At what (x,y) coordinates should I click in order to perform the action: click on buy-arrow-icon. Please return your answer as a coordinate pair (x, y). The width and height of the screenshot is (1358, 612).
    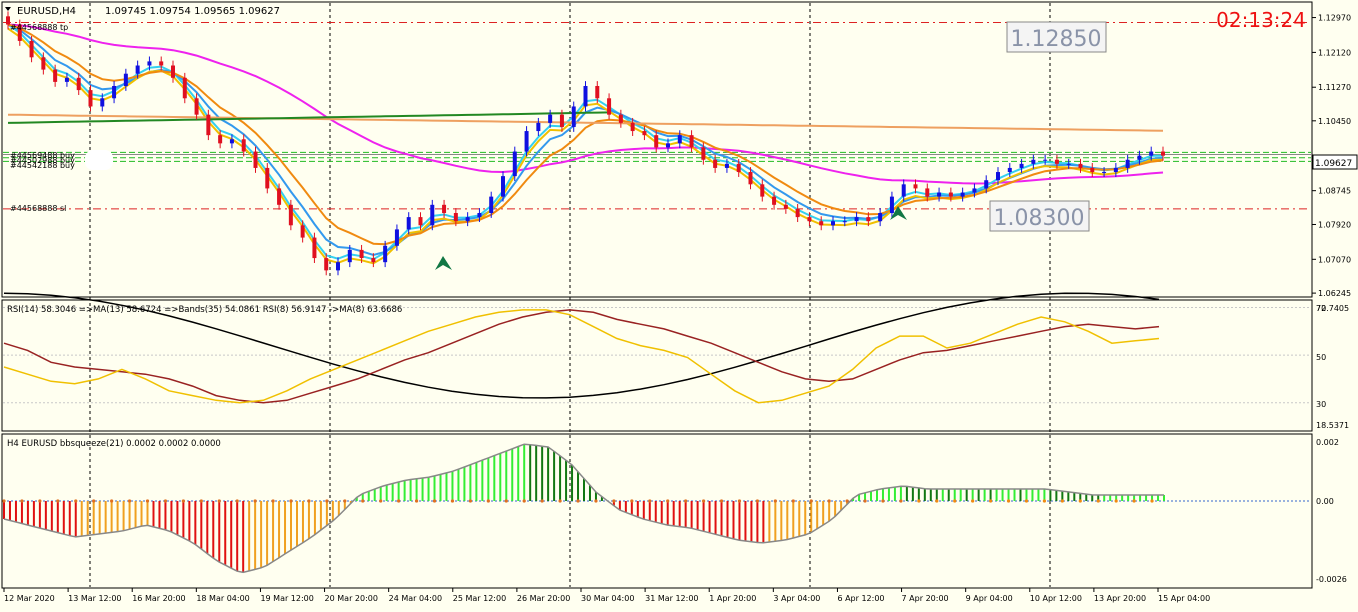
    Looking at the image, I should click on (443, 263).